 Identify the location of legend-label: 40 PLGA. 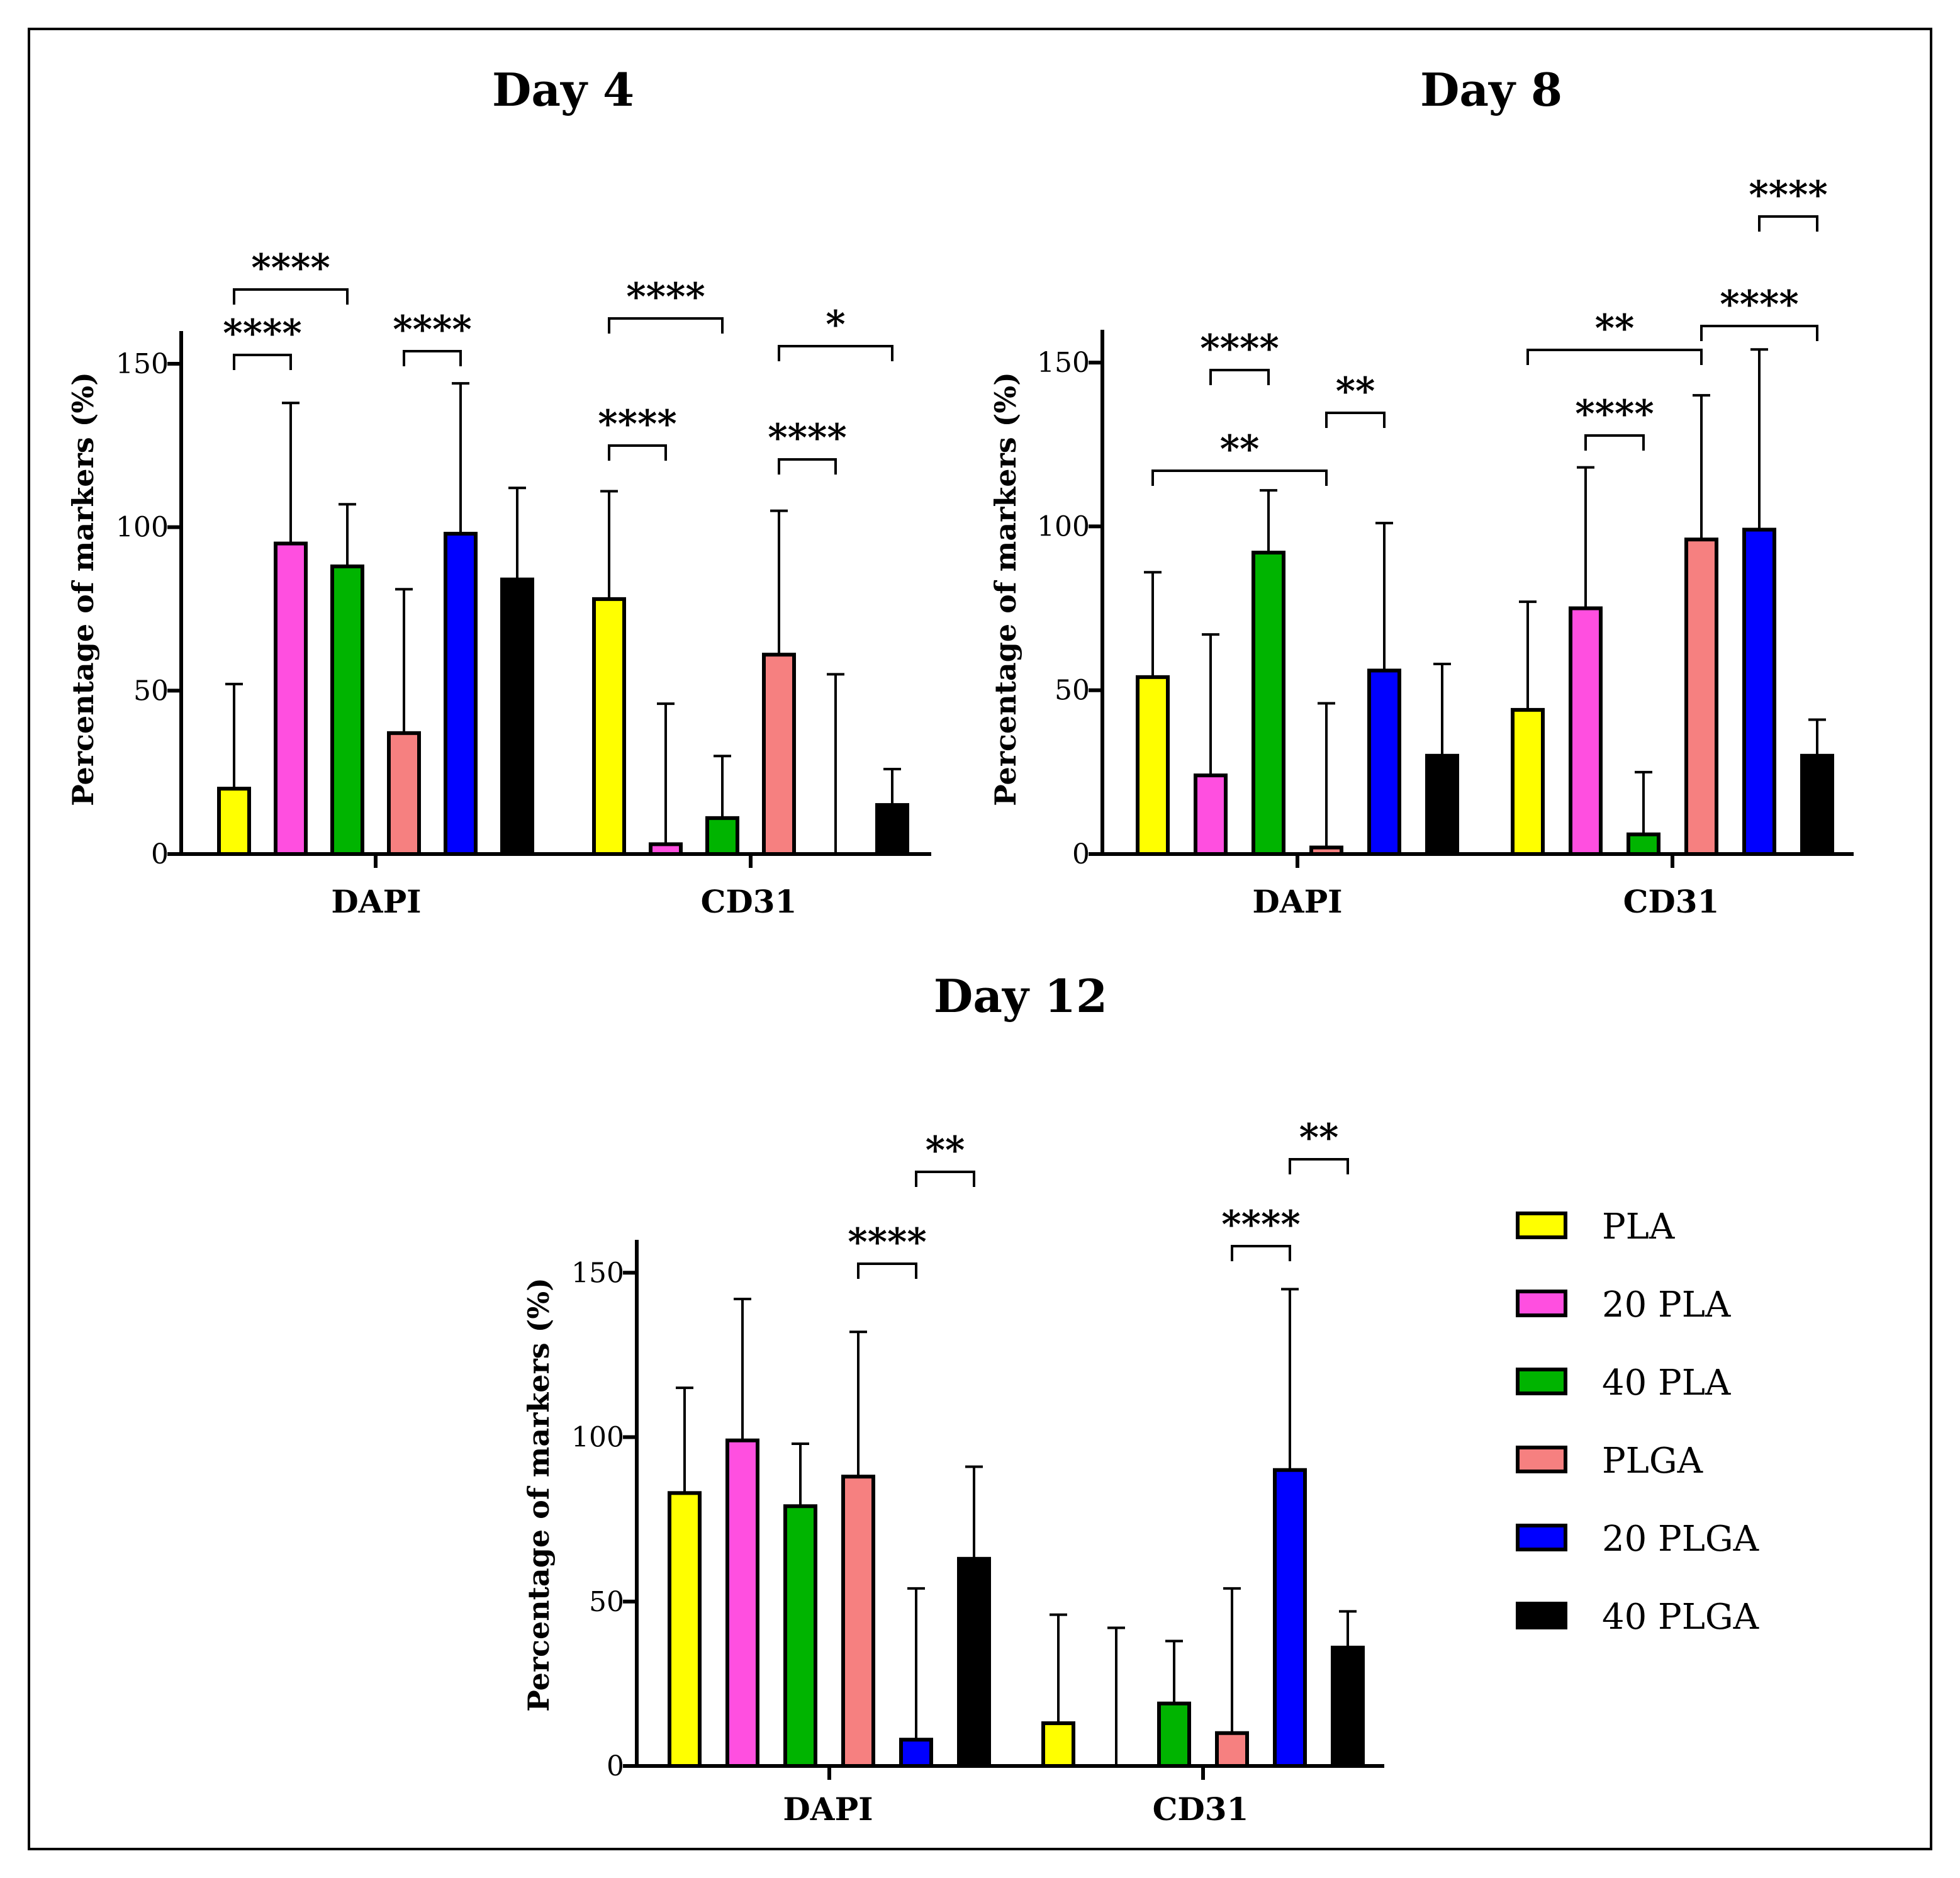
(1680, 1617).